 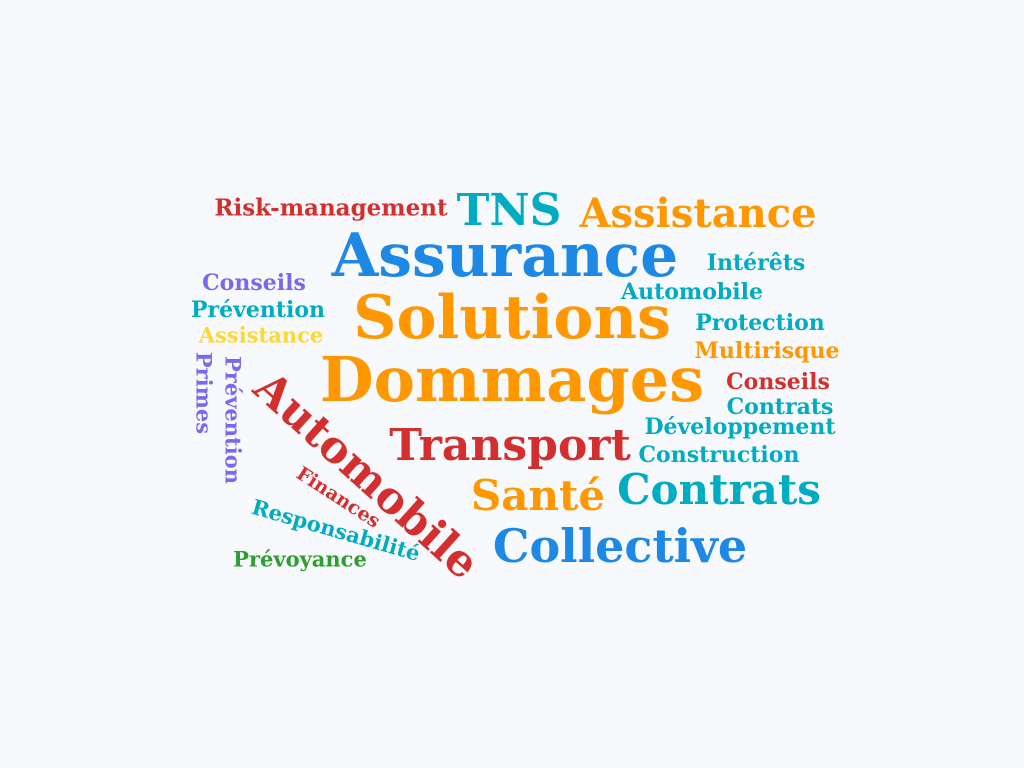 I want to click on word-contrats-big: Contrats, so click(x=719, y=489).